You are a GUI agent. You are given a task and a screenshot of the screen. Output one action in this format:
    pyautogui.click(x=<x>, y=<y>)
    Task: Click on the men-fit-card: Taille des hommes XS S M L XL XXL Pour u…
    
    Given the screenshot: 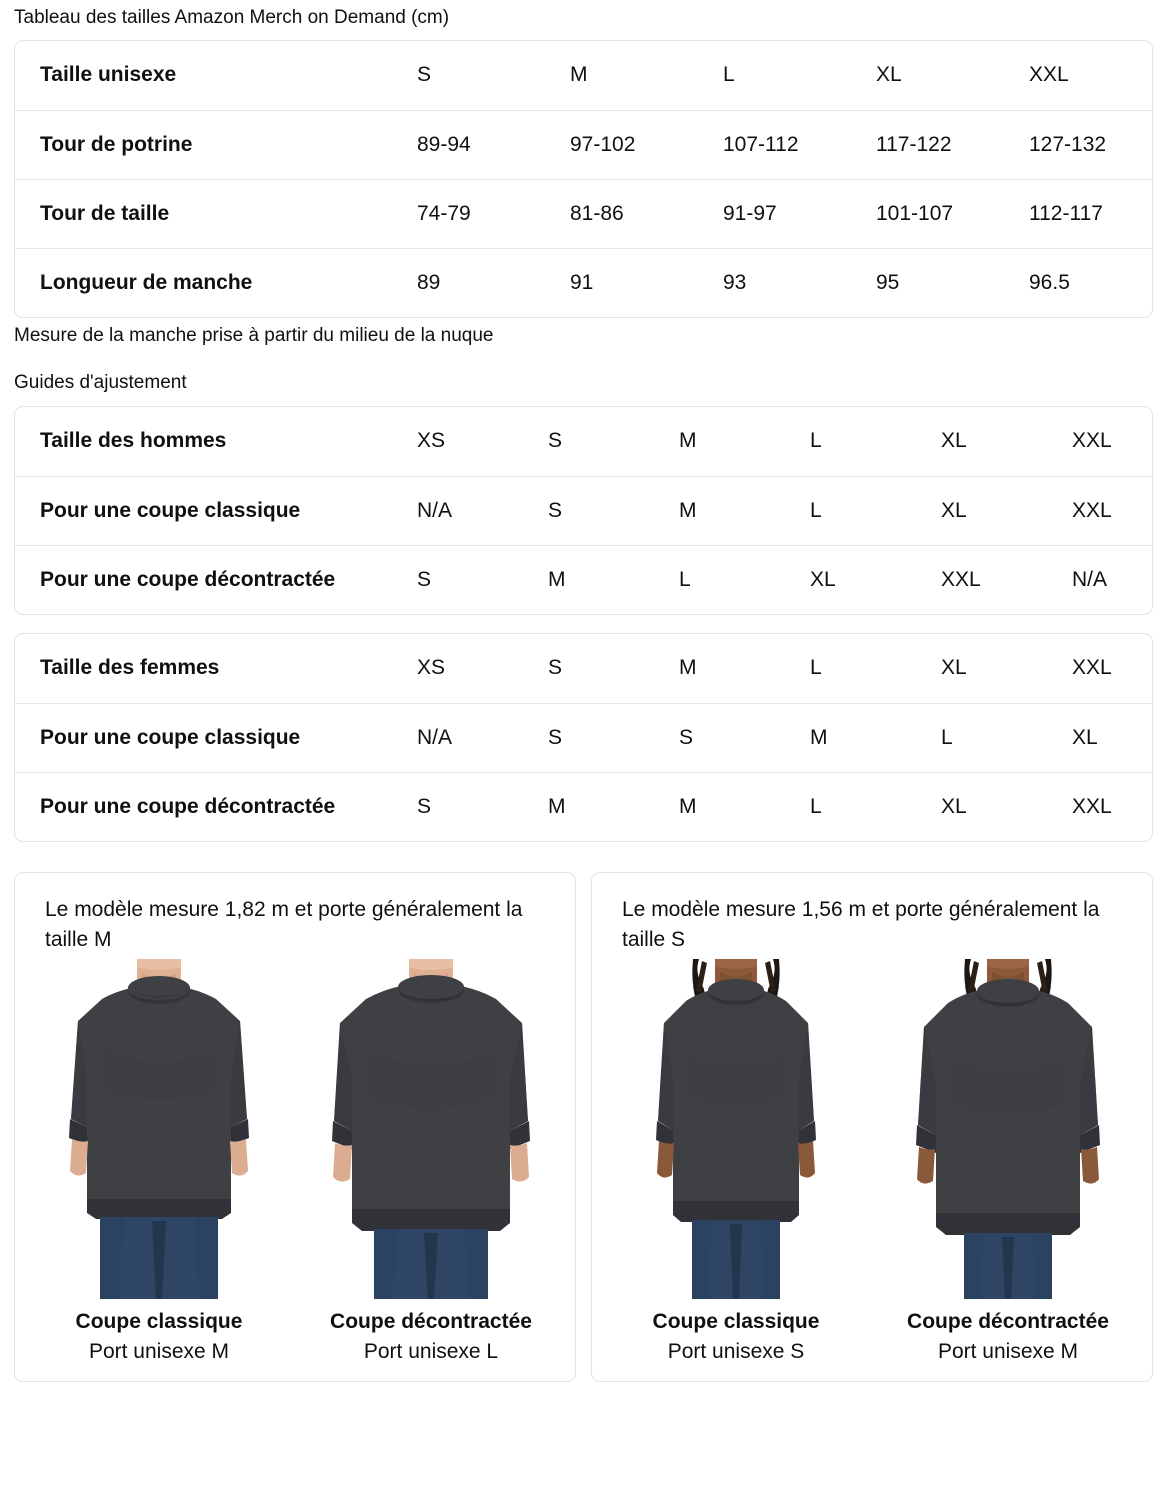 What is the action you would take?
    pyautogui.click(x=583, y=510)
    